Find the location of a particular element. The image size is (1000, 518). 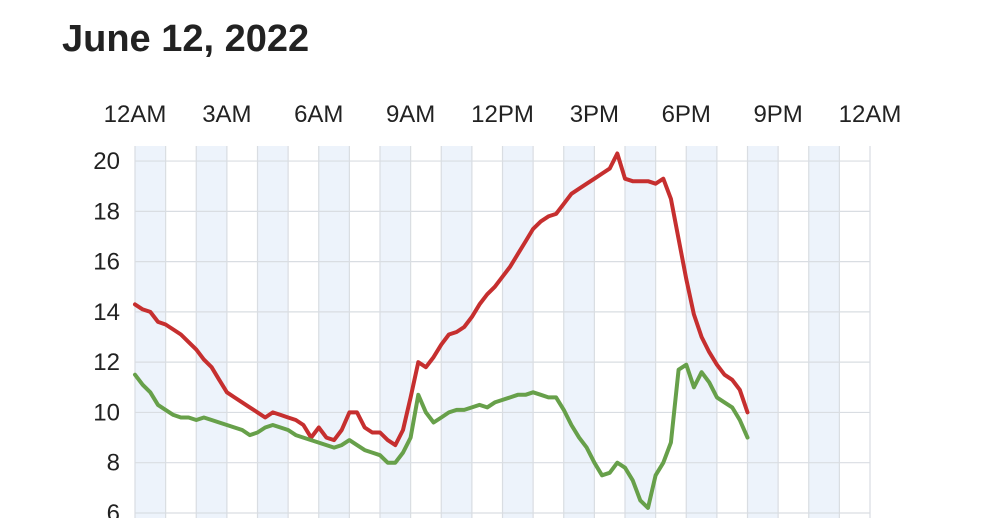

x-tick-label: 3PM is located at coordinates (594, 114).